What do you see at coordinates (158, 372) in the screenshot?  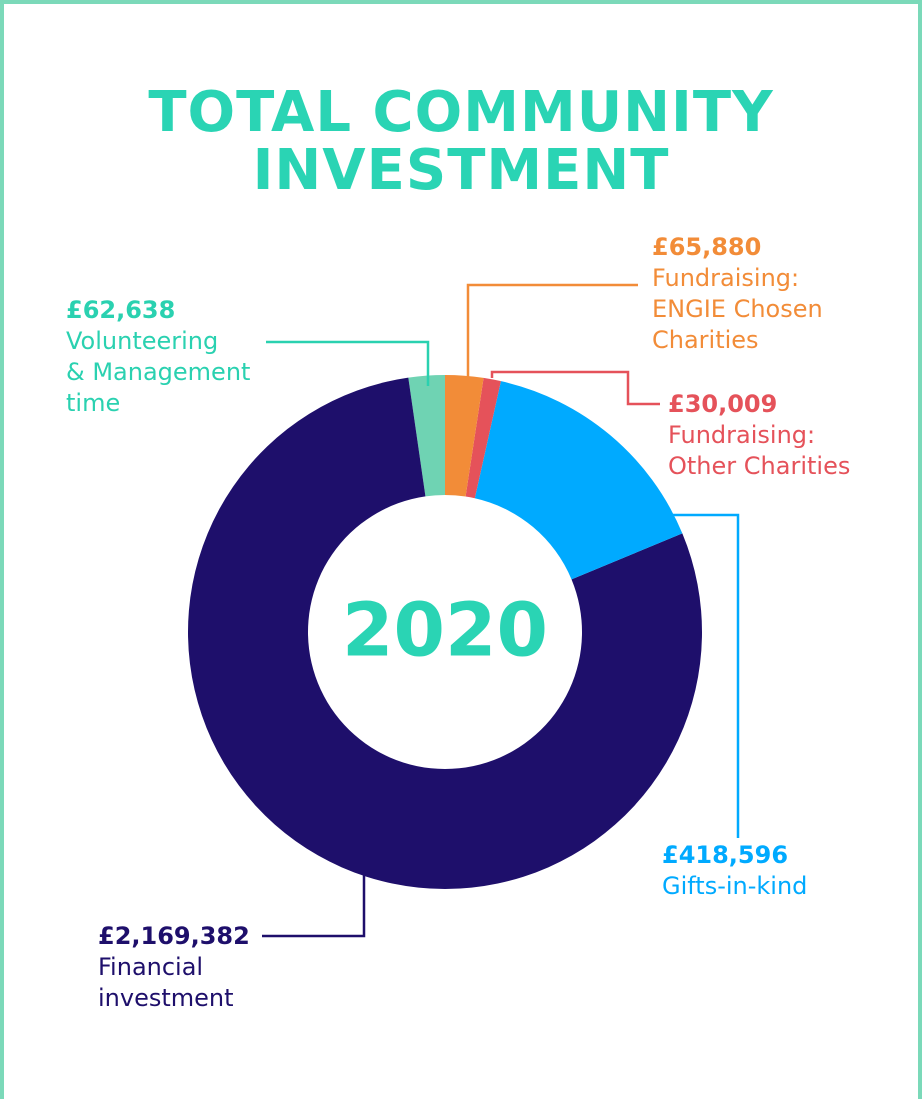 I see `category-label: & Management` at bounding box center [158, 372].